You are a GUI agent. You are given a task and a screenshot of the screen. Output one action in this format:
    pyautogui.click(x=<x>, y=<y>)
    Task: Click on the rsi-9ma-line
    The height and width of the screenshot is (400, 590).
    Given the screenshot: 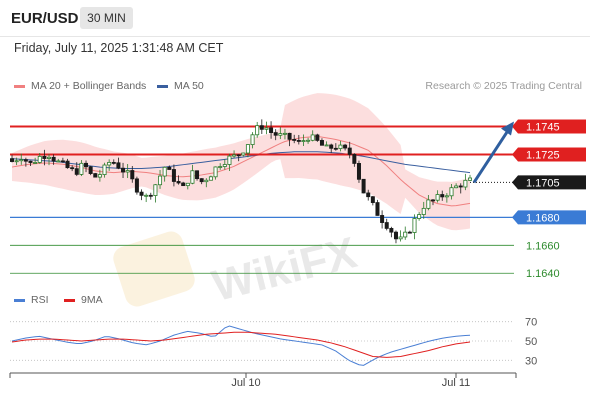 What is the action you would take?
    pyautogui.click(x=241, y=344)
    